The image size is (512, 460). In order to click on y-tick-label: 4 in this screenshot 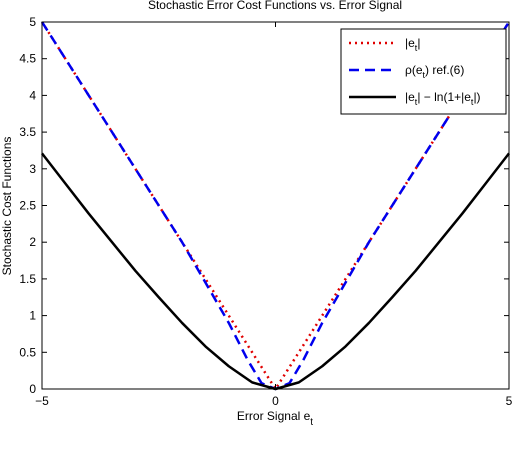, I will do `click(32, 95)`.